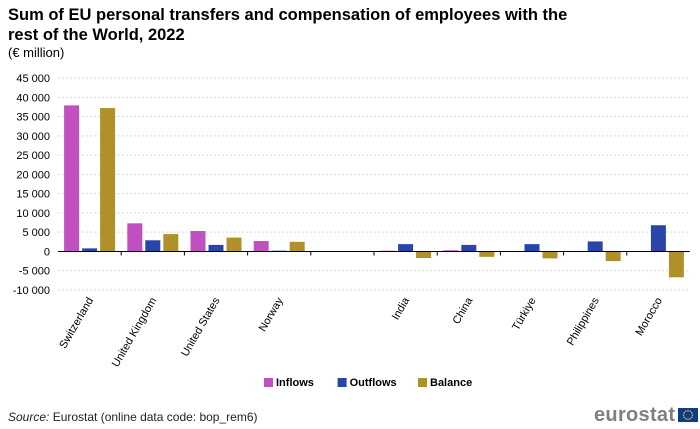 The width and height of the screenshot is (700, 429). What do you see at coordinates (688, 415) in the screenshot?
I see `eu-flag-icon` at bounding box center [688, 415].